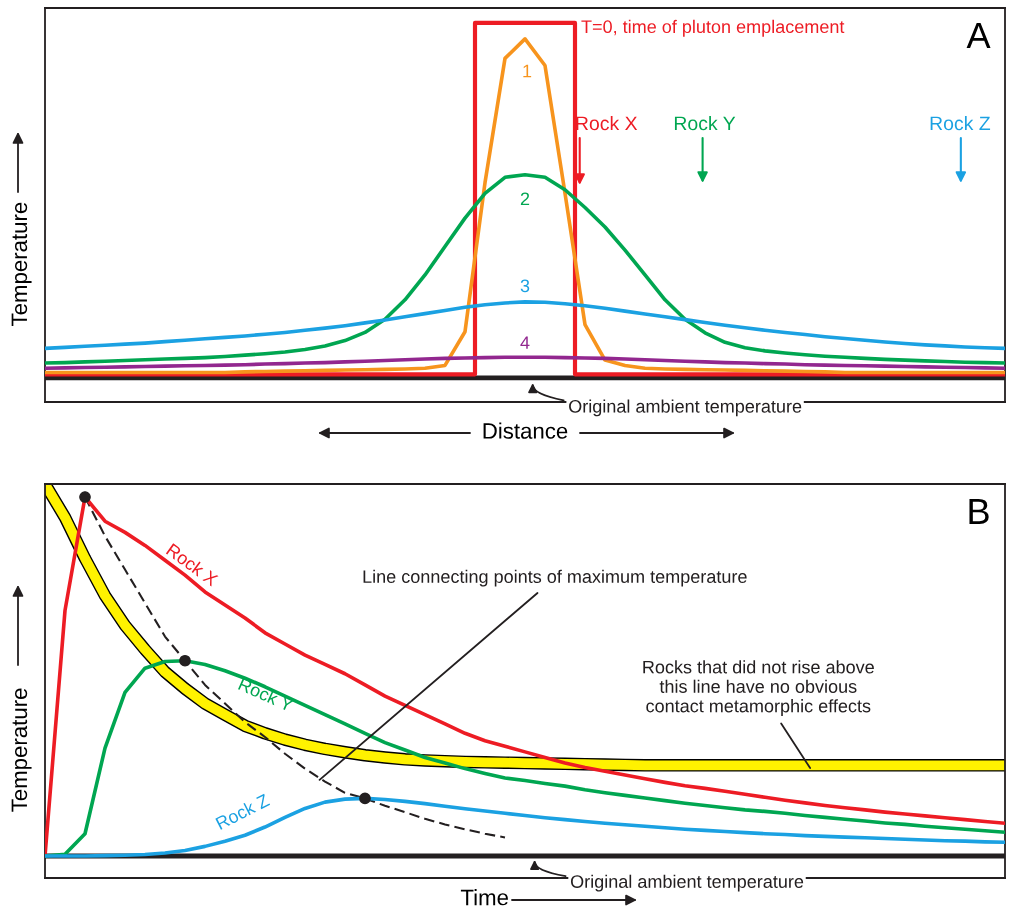  What do you see at coordinates (960, 123) in the screenshot?
I see `annotation: Rock Z` at bounding box center [960, 123].